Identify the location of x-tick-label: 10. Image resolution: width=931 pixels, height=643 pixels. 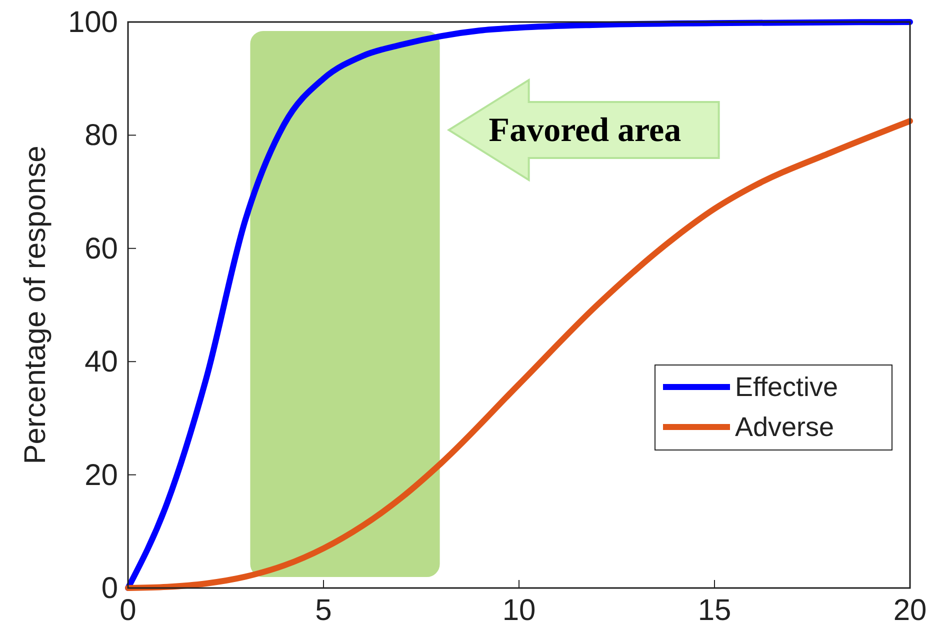
(519, 610).